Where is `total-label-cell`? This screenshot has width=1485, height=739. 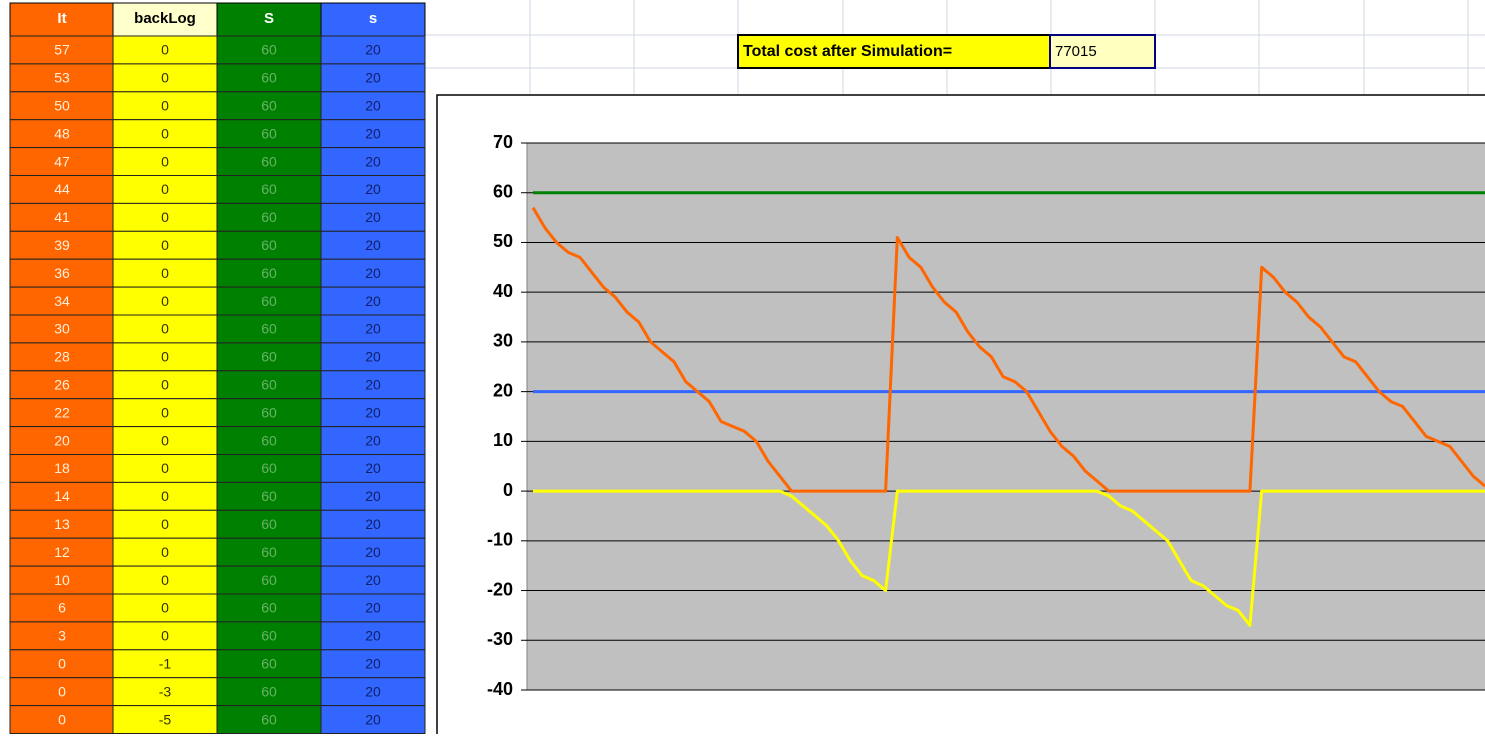 total-label-cell is located at coordinates (894, 51).